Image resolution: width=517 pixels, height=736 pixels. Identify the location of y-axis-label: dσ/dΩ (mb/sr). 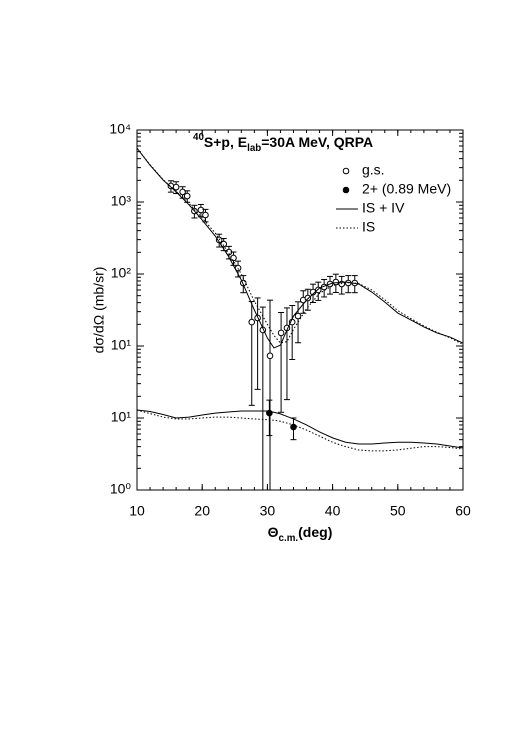
(99, 310).